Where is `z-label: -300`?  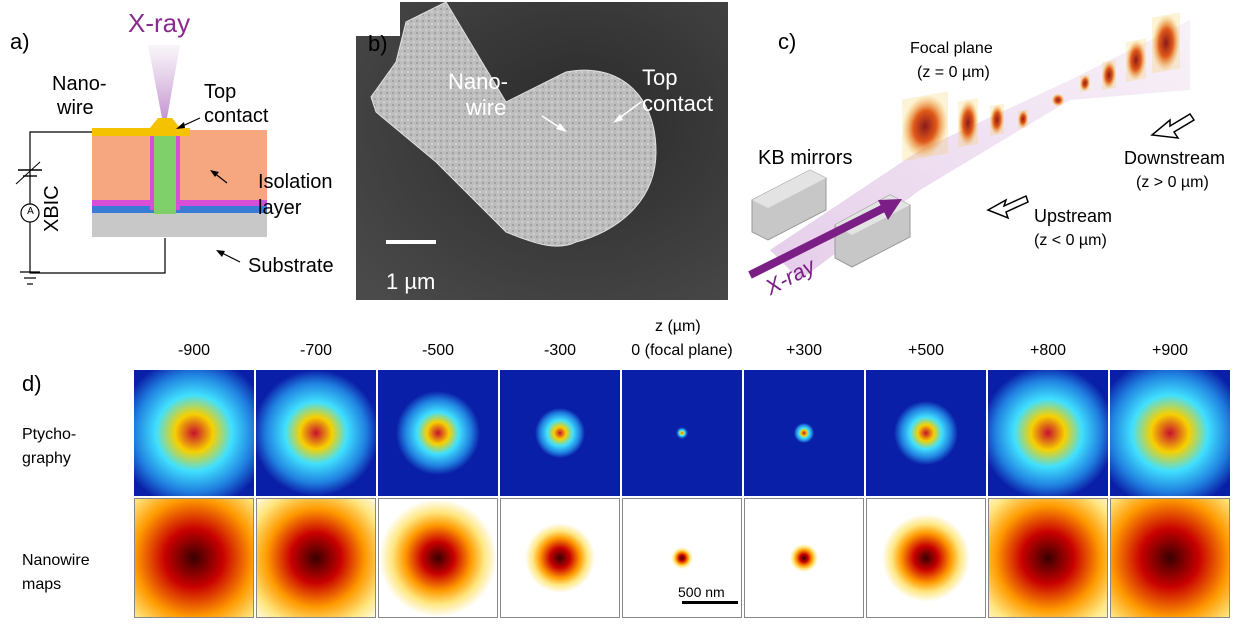 z-label: -300 is located at coordinates (560, 350).